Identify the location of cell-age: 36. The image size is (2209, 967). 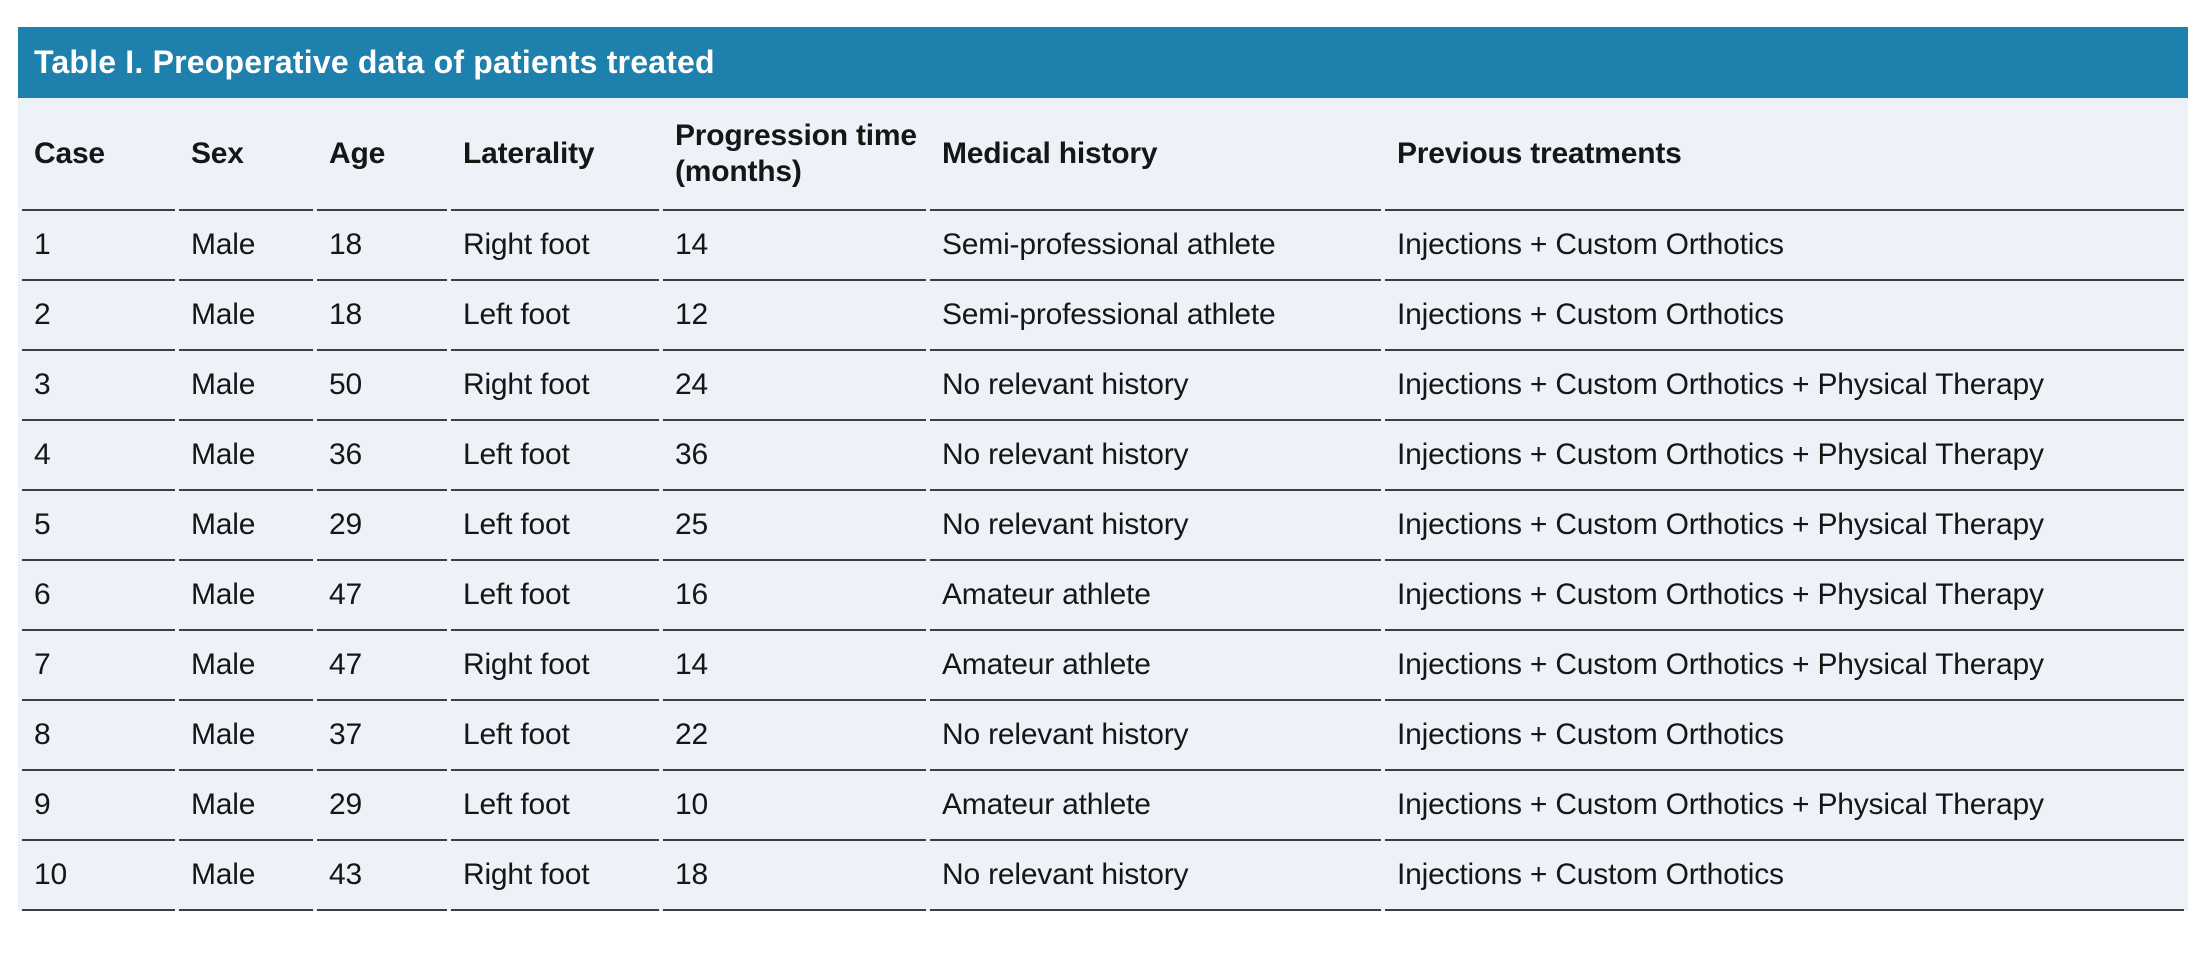
(382, 456).